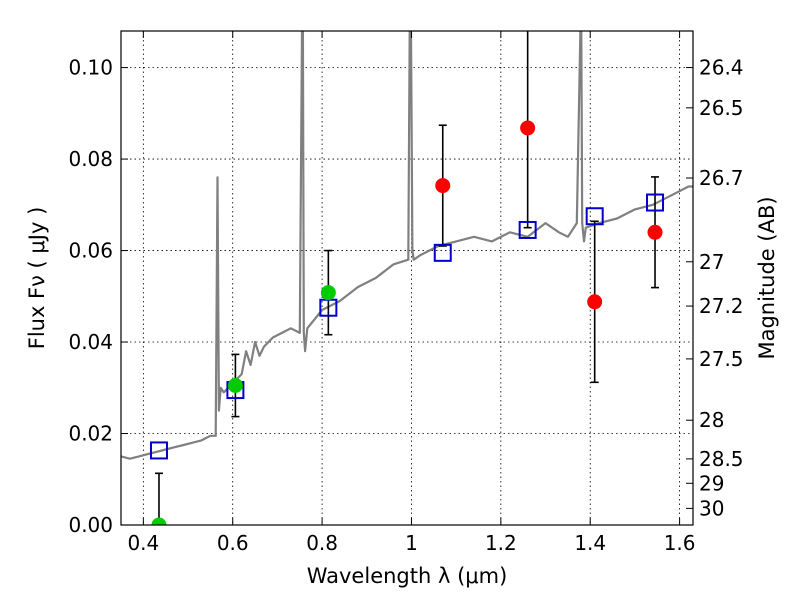 The width and height of the screenshot is (800, 600). Describe the element at coordinates (721, 459) in the screenshot. I see `mag-tick-label: 28.5` at that location.